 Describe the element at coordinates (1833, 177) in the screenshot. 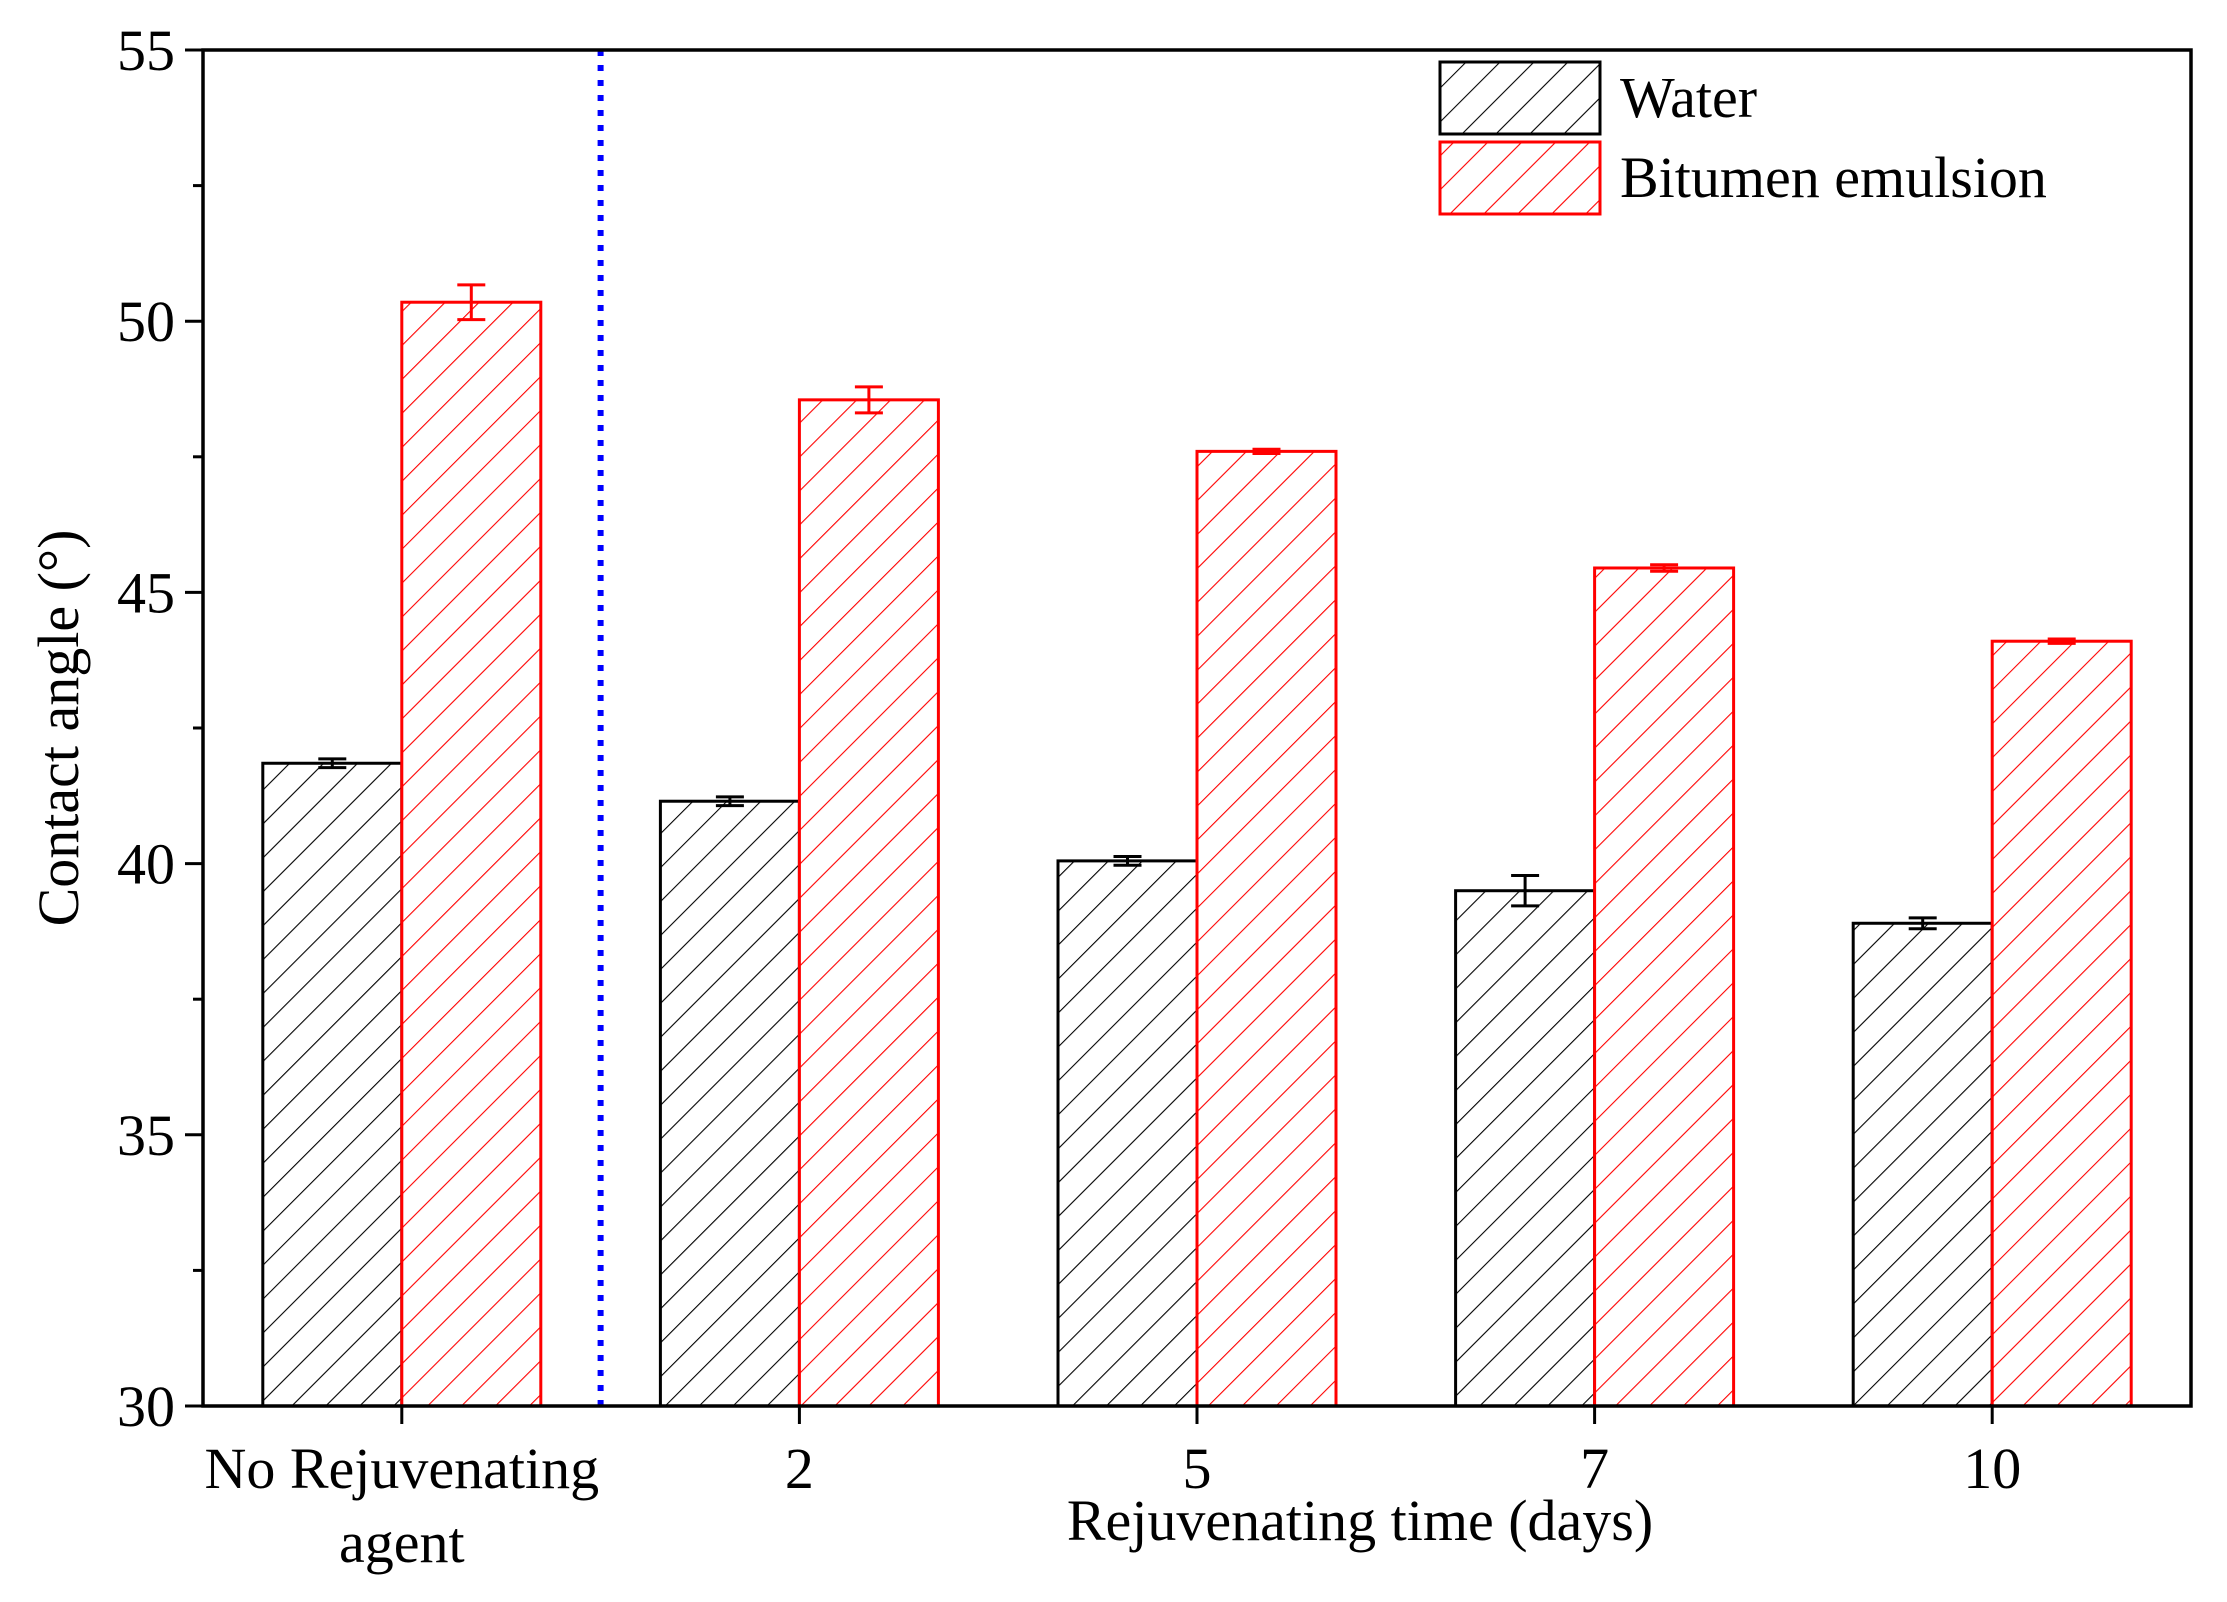

I see `legend-label-bitumen-emulsion: Bitumen emulsion` at that location.